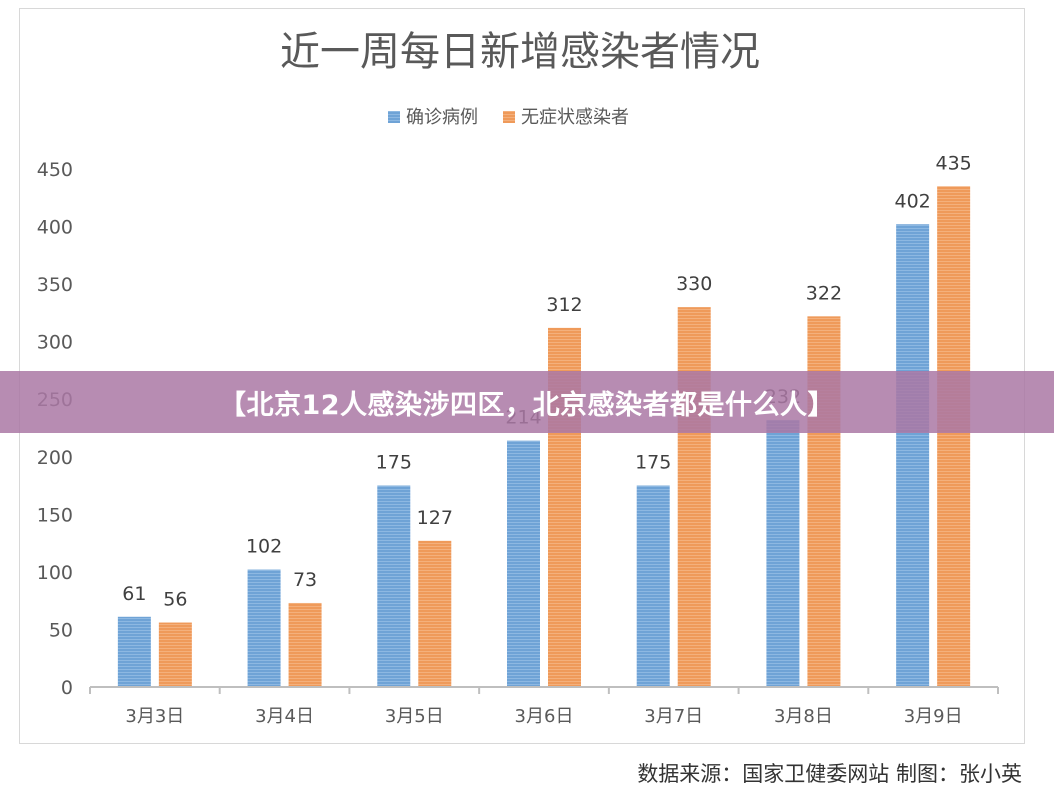  I want to click on y-tick-label: 300, so click(55, 343).